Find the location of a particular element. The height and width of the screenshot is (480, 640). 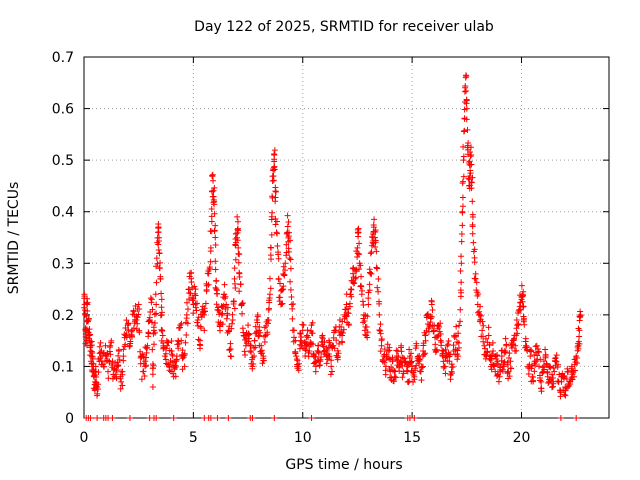

y-tick-label: 0.5 is located at coordinates (63, 161).